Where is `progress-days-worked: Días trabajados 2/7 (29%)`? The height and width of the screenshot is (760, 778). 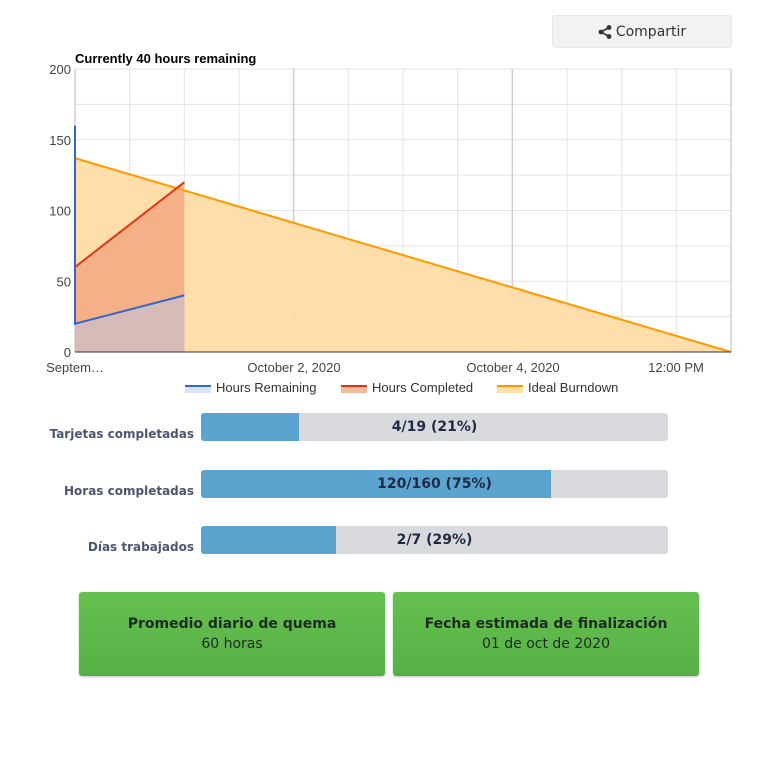
progress-days-worked: Días trabajados 2/7 (29%) is located at coordinates (389, 541).